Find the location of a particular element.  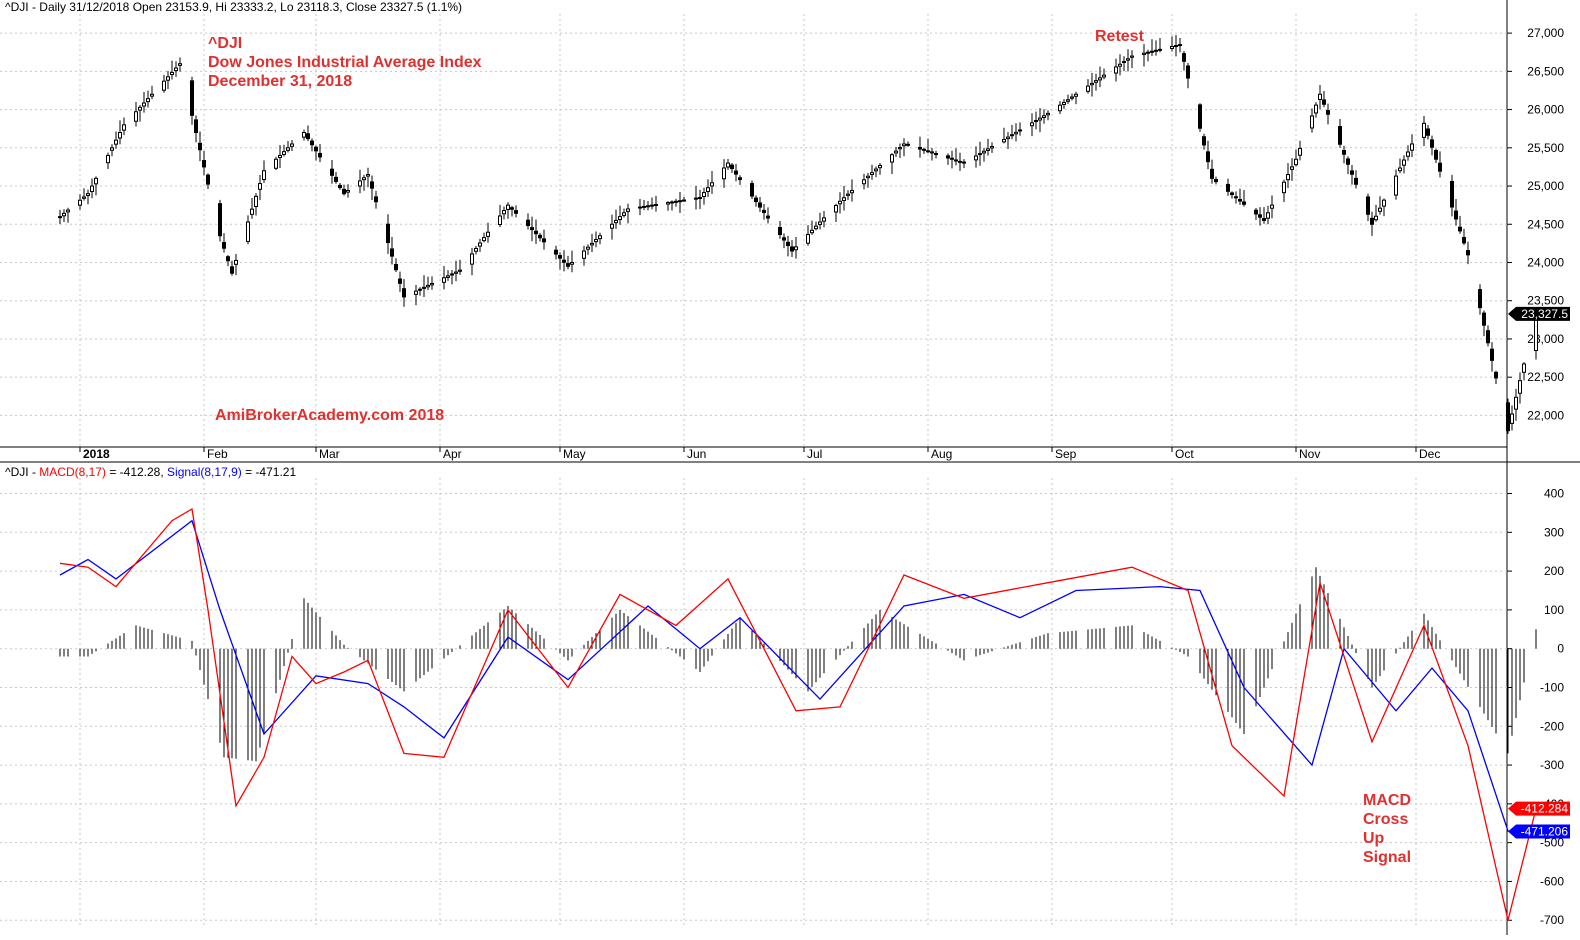

signal-value-marker is located at coordinates (1539, 831).